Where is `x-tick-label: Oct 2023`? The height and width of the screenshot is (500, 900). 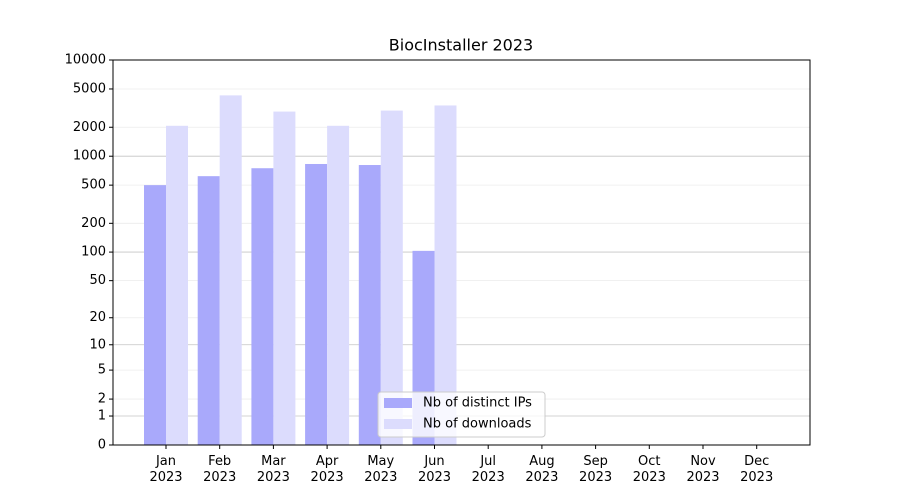 x-tick-label: Oct 2023 is located at coordinates (649, 469).